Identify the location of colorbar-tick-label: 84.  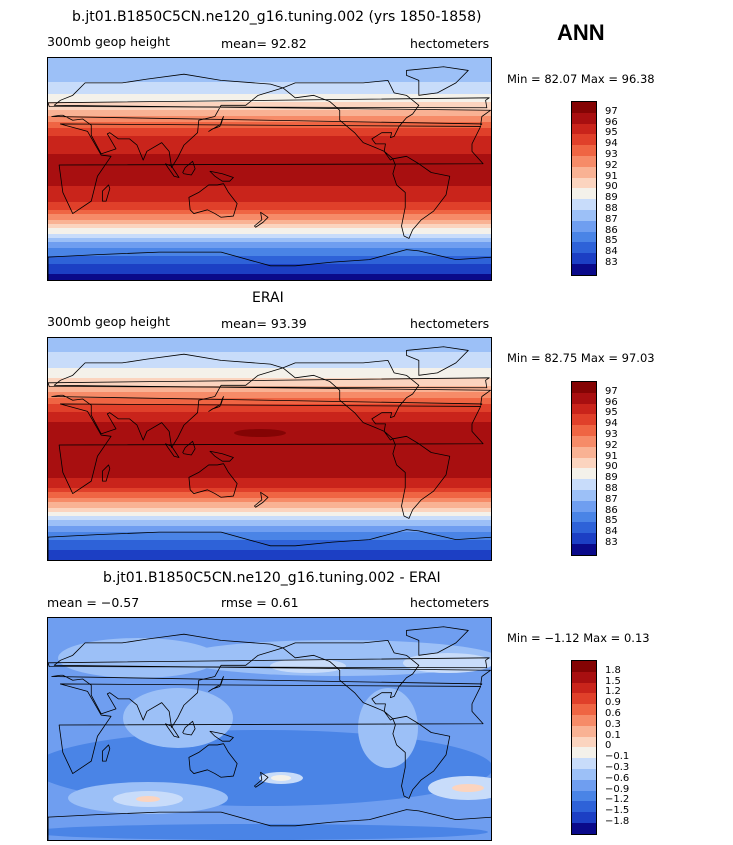
(611, 532).